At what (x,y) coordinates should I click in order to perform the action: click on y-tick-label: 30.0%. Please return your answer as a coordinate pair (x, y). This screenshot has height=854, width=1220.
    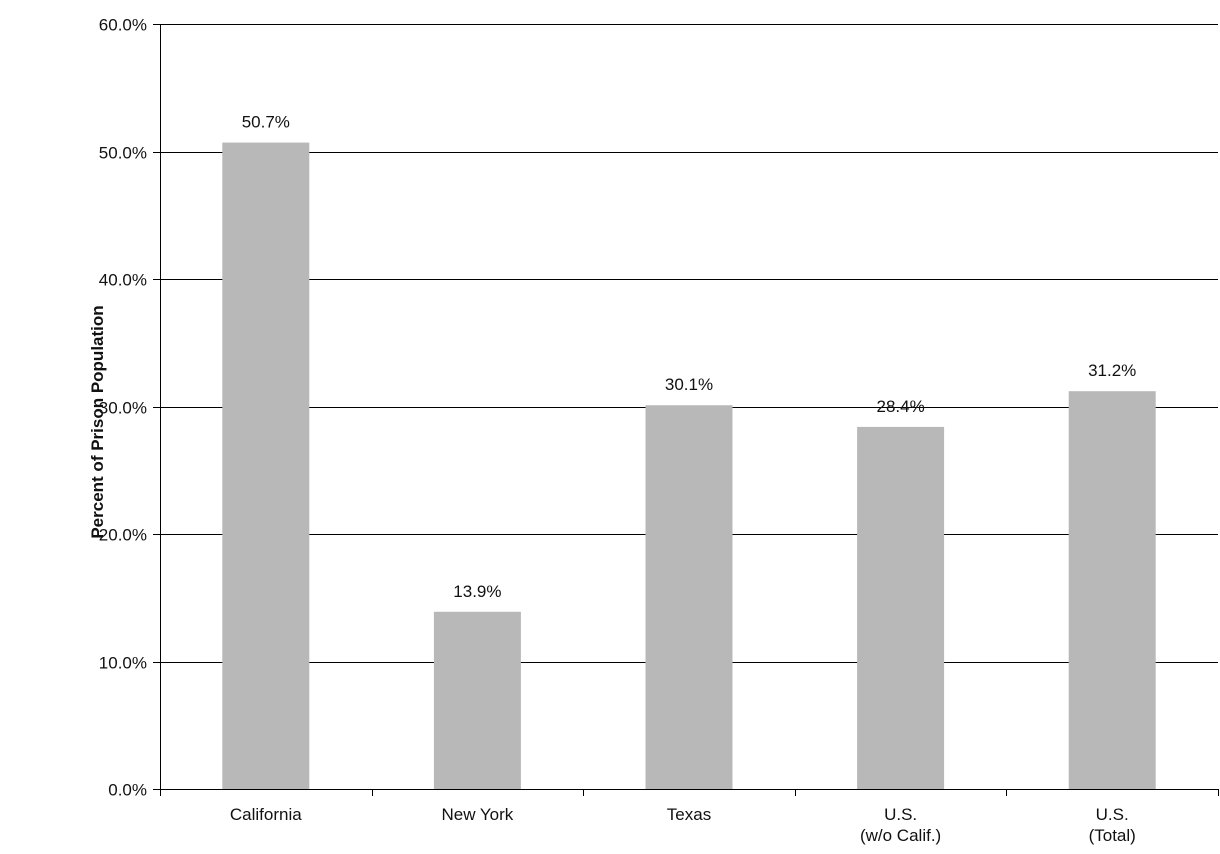
    Looking at the image, I should click on (123, 408).